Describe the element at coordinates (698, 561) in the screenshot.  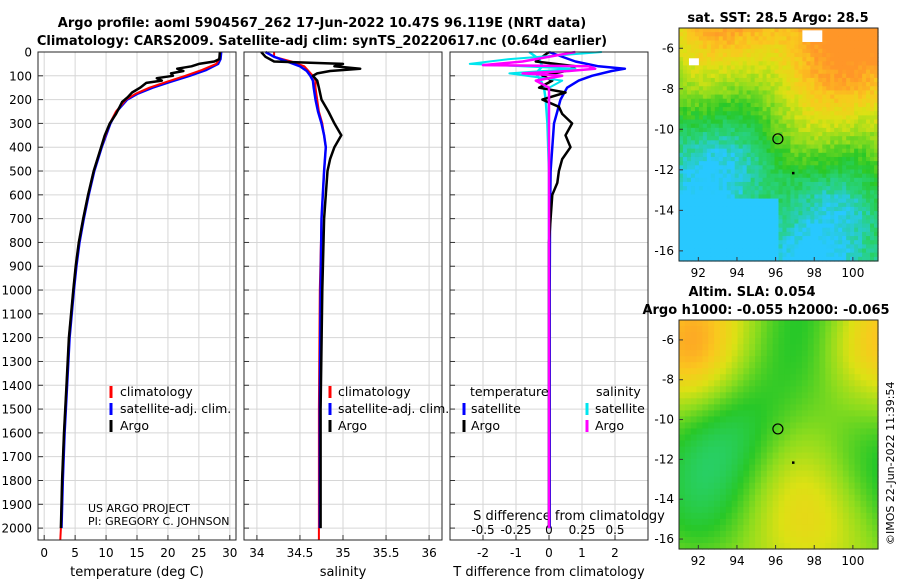
I see `lon-tick-label: 92` at that location.